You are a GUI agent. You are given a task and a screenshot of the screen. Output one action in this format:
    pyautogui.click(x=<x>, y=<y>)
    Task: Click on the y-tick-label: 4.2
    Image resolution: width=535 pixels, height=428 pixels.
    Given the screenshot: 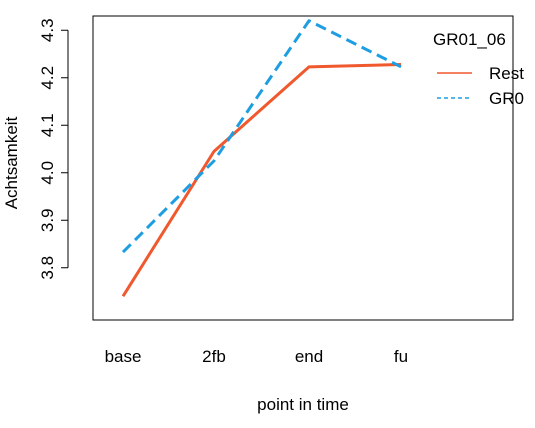 What is the action you would take?
    pyautogui.click(x=47, y=78)
    